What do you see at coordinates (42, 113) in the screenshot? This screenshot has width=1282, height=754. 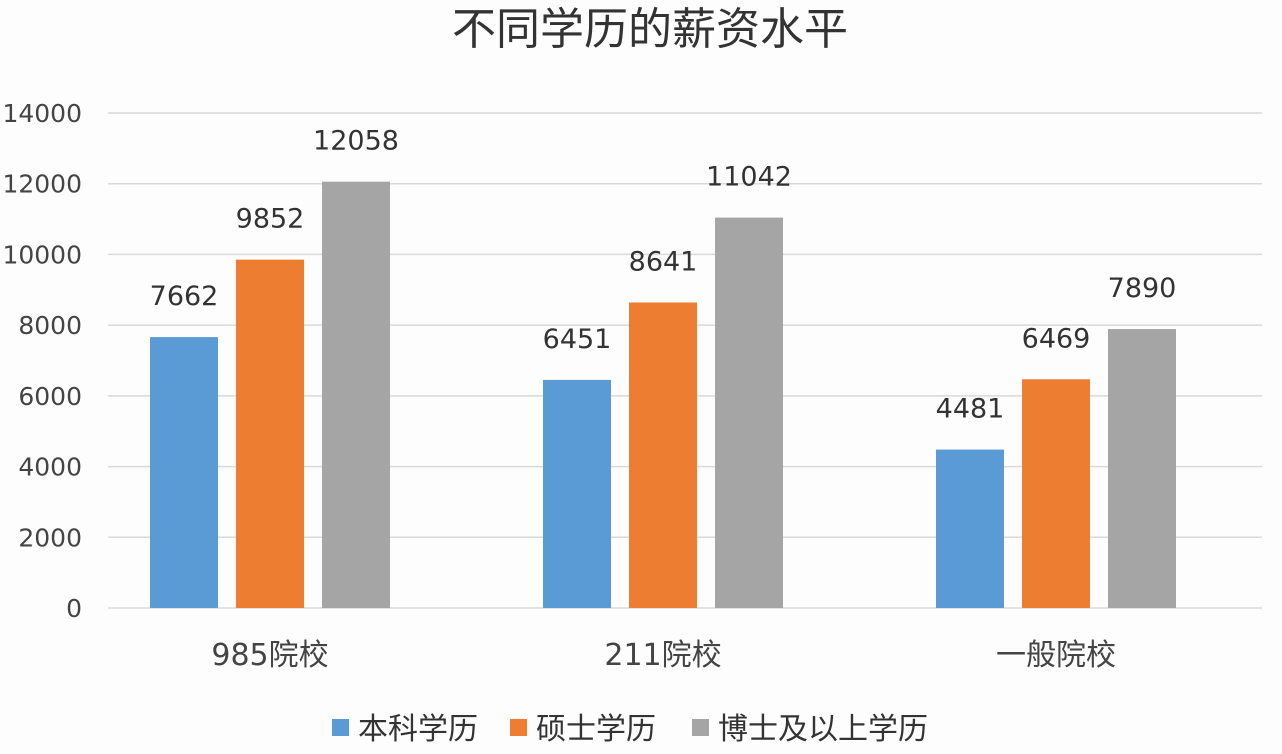 I see `y-tick-label: 14000` at bounding box center [42, 113].